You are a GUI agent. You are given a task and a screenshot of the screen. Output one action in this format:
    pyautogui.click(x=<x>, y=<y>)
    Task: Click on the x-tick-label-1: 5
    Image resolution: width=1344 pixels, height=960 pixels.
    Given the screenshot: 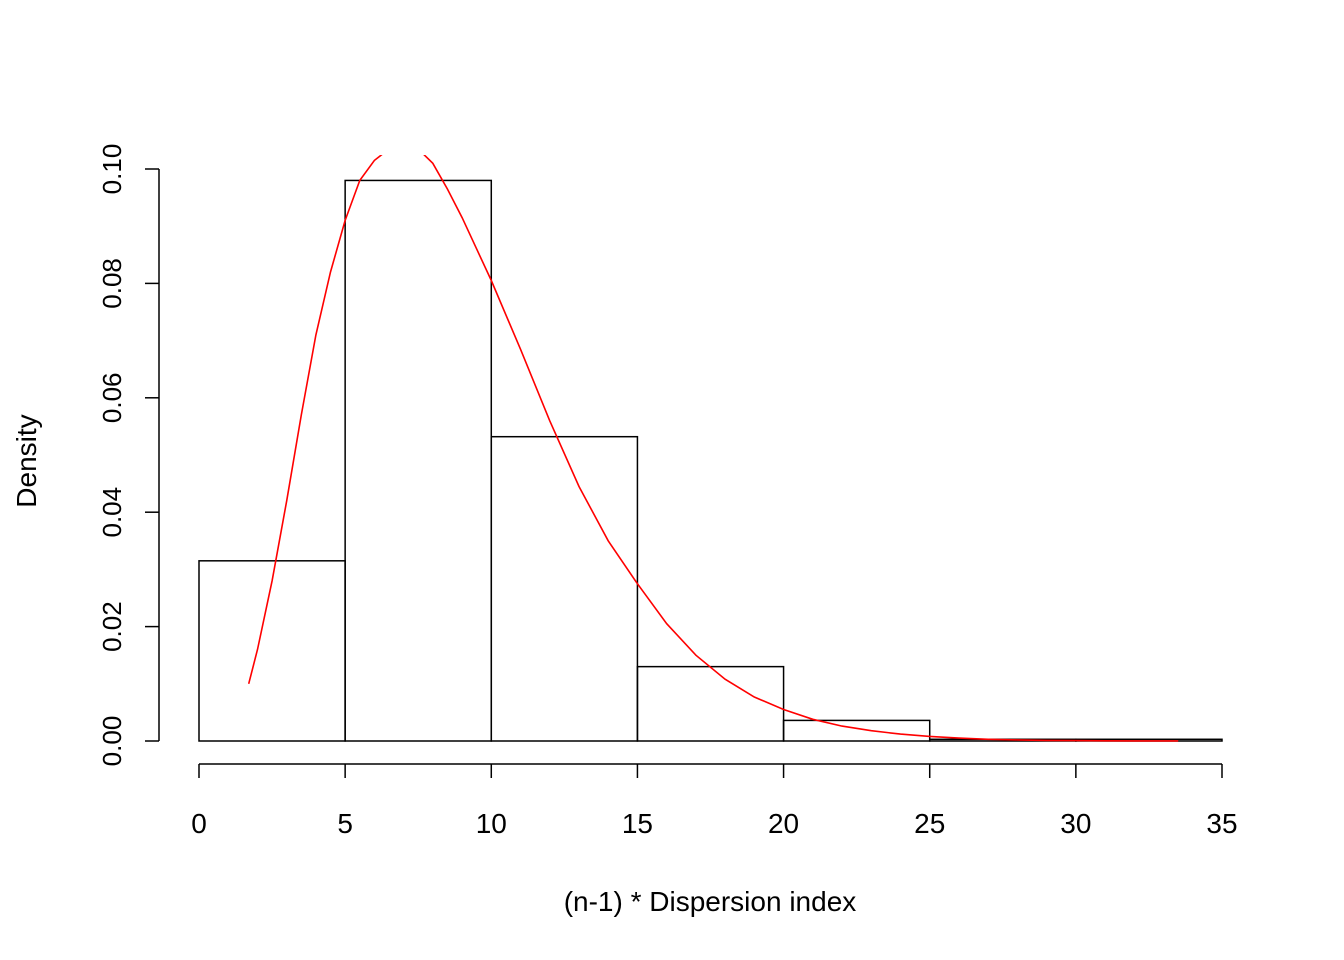 What is the action you would take?
    pyautogui.click(x=345, y=823)
    